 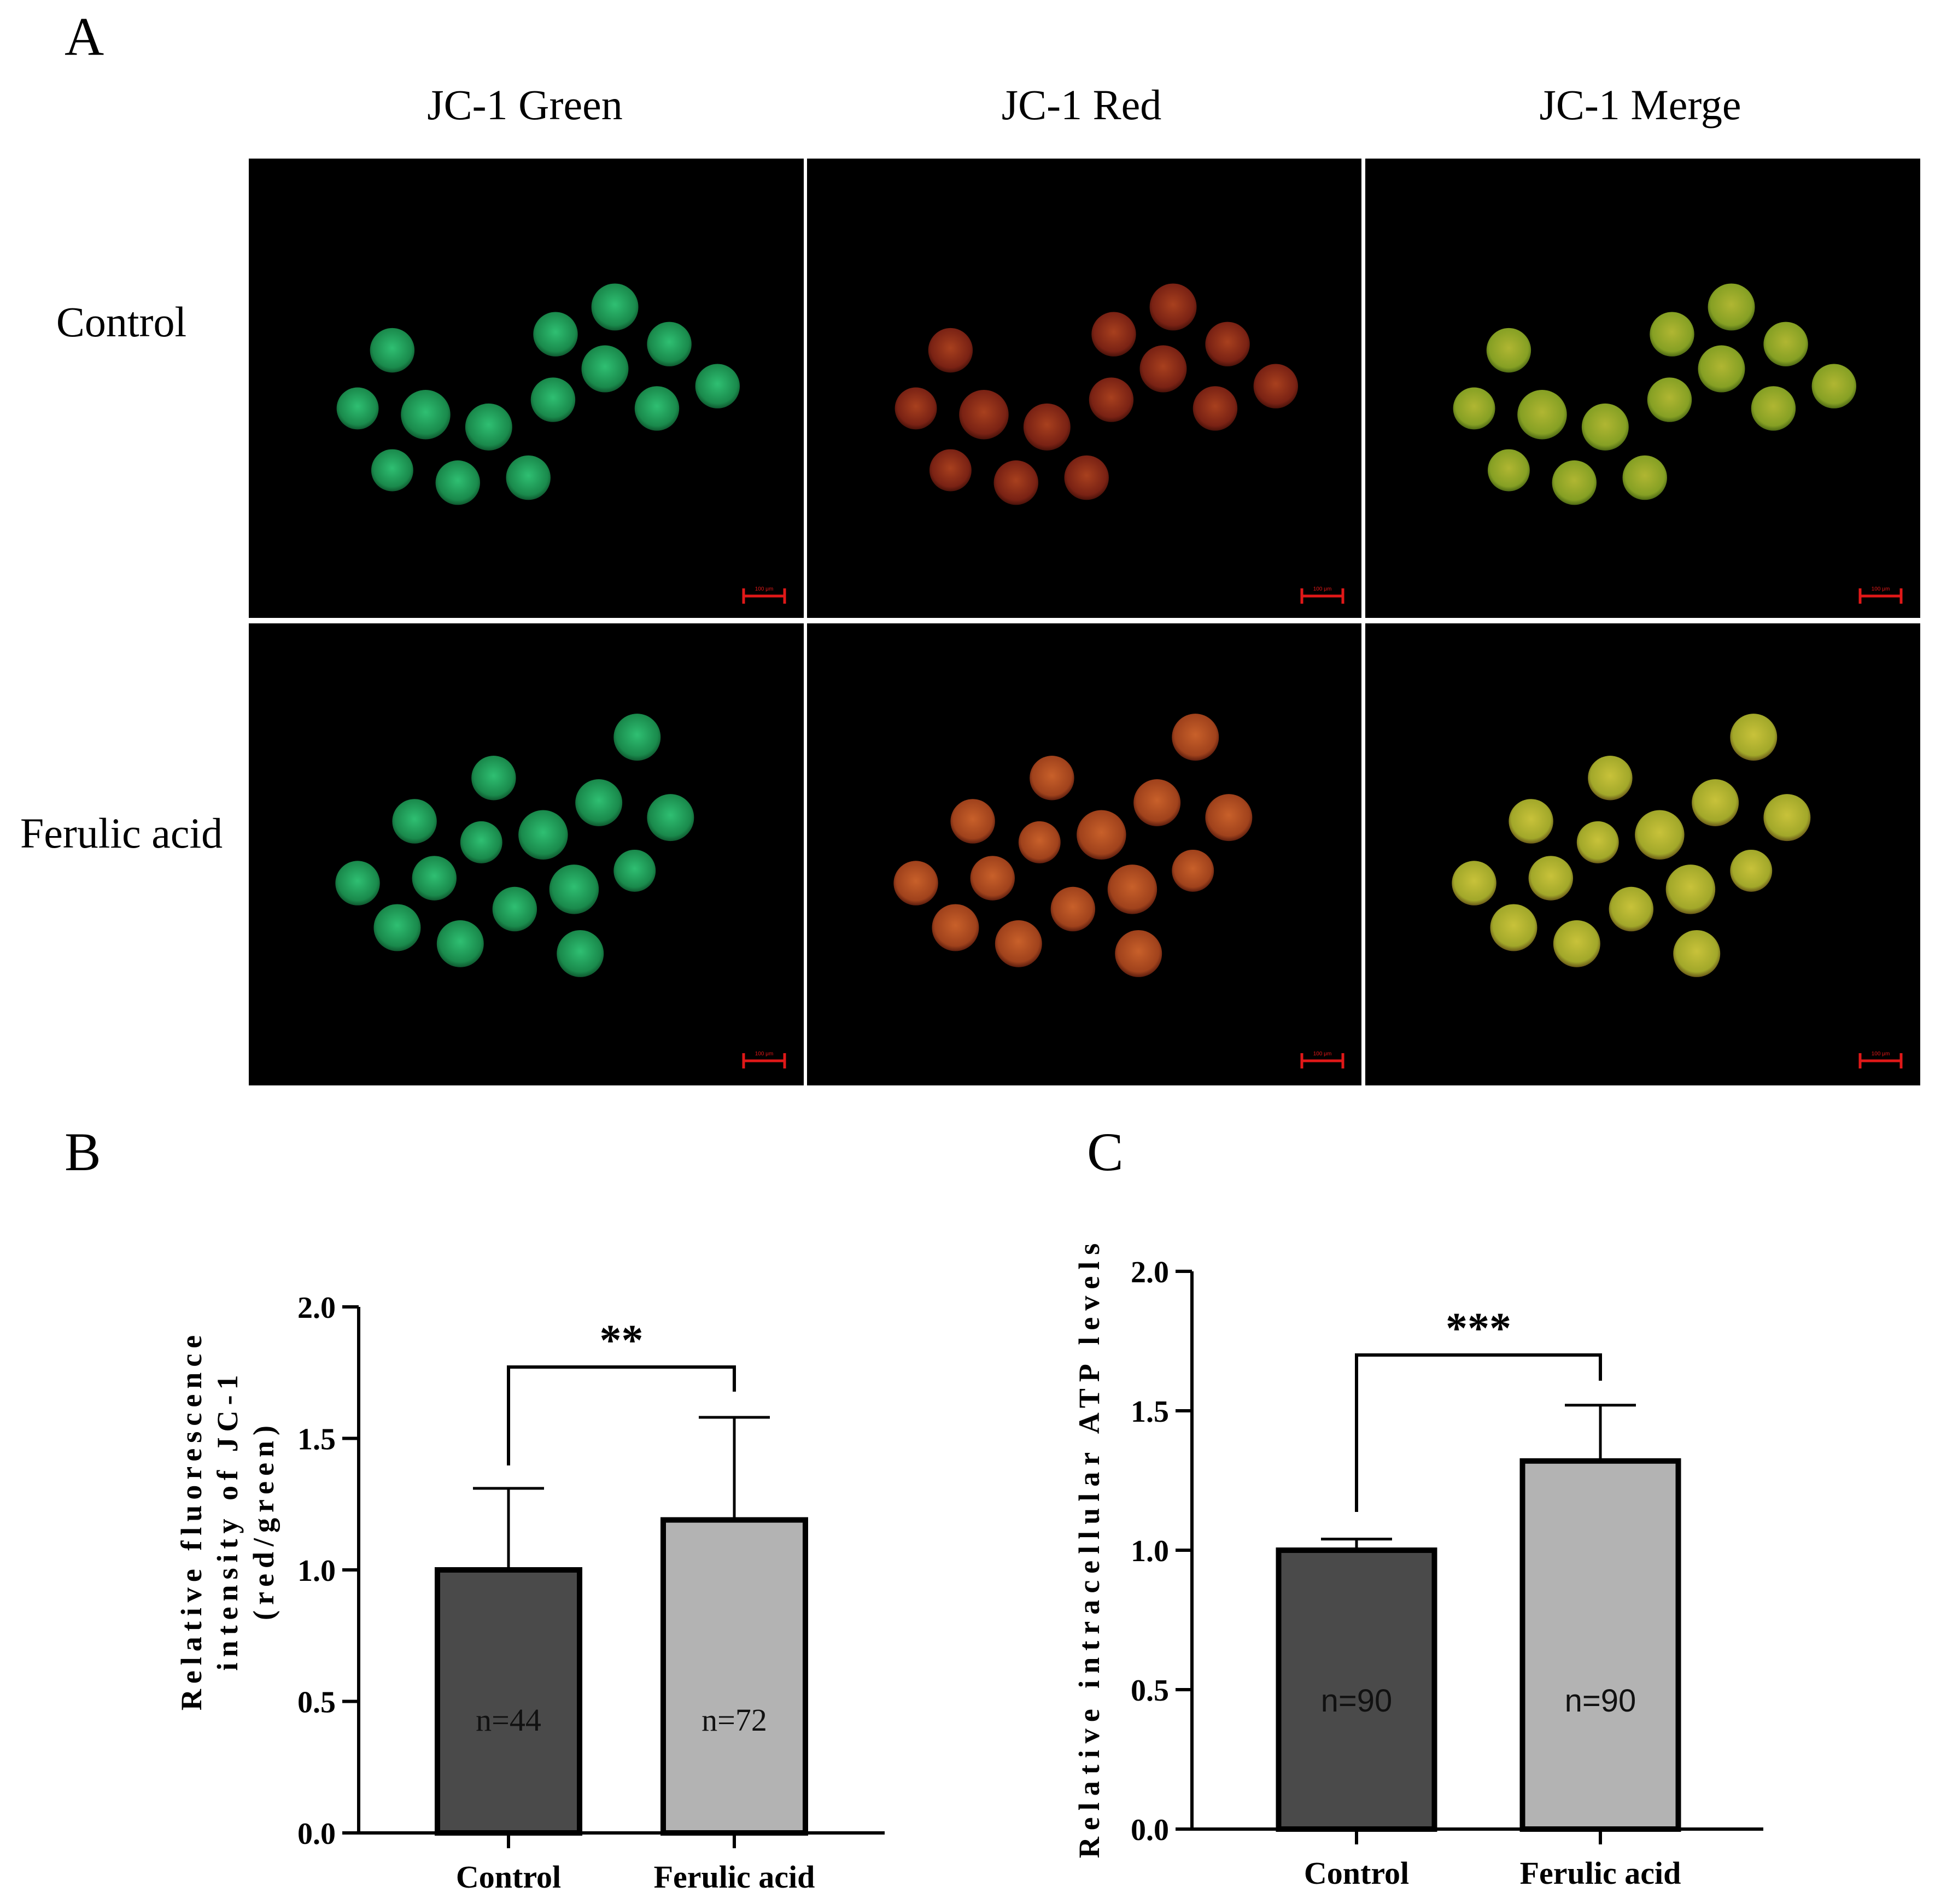 What do you see at coordinates (514, 845) in the screenshot?
I see `cells-ferulic-green` at bounding box center [514, 845].